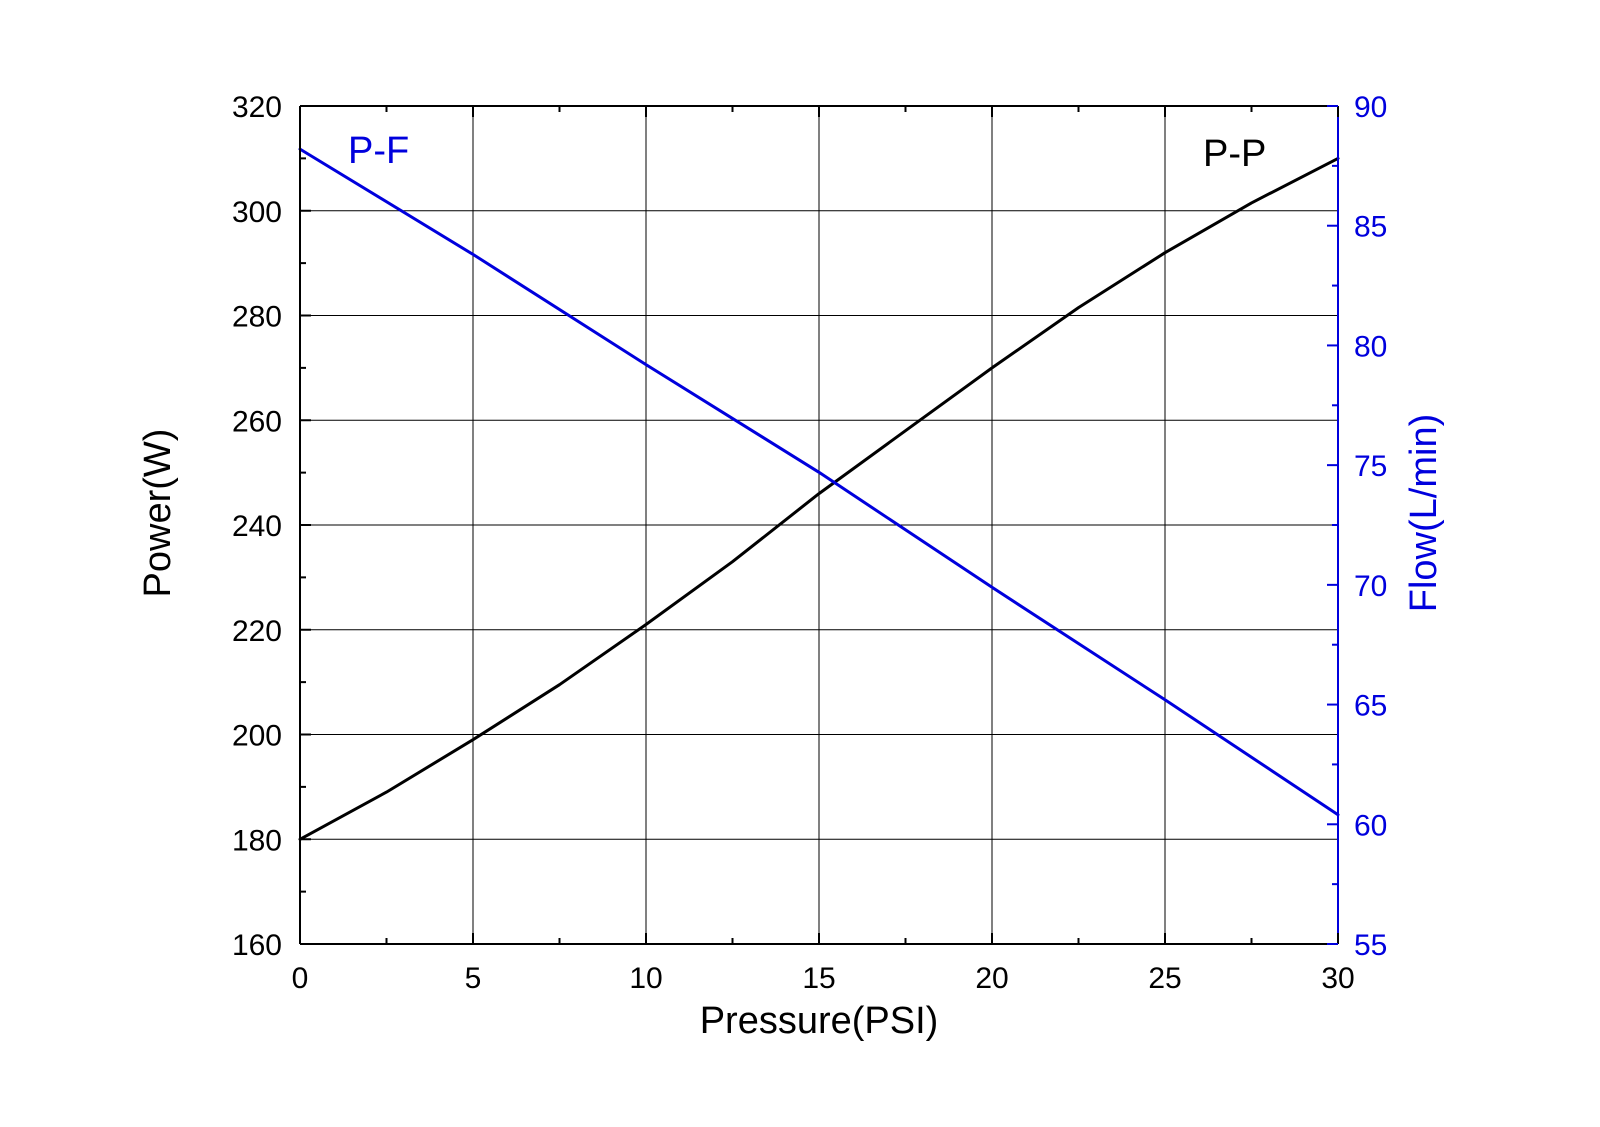  Describe the element at coordinates (257, 421) in the screenshot. I see `y-tick-label: 260` at that location.